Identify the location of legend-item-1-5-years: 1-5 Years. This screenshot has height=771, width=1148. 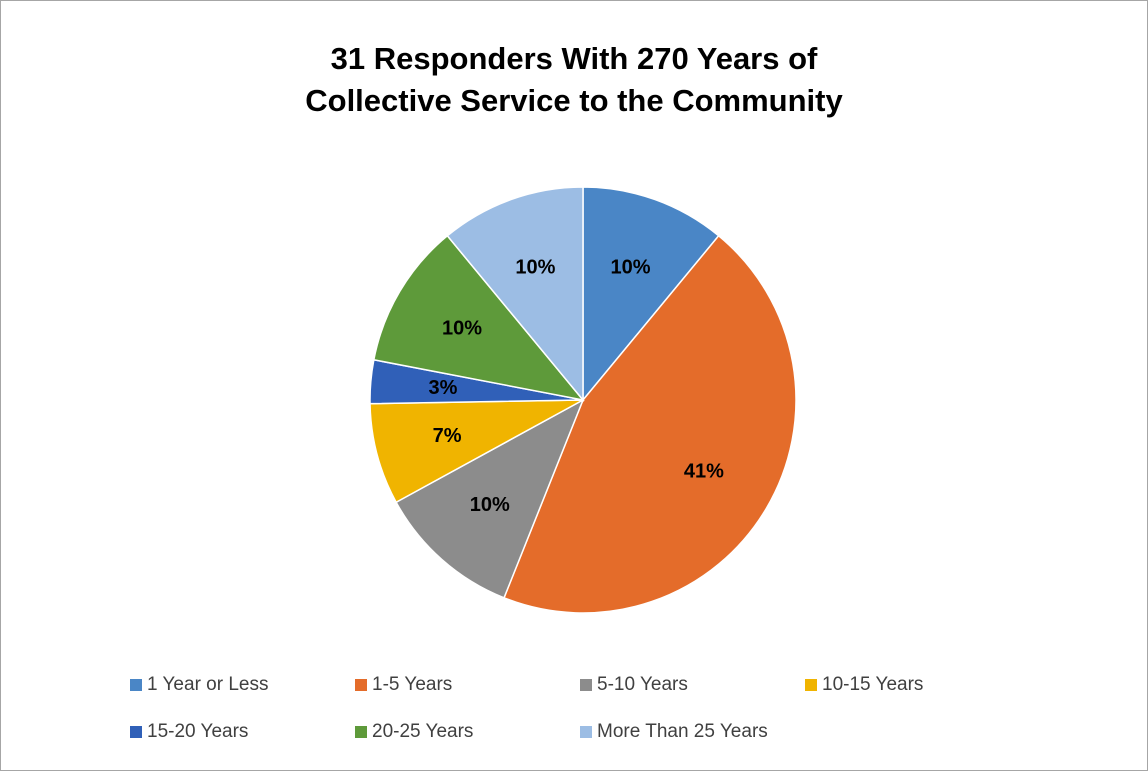
(403, 685).